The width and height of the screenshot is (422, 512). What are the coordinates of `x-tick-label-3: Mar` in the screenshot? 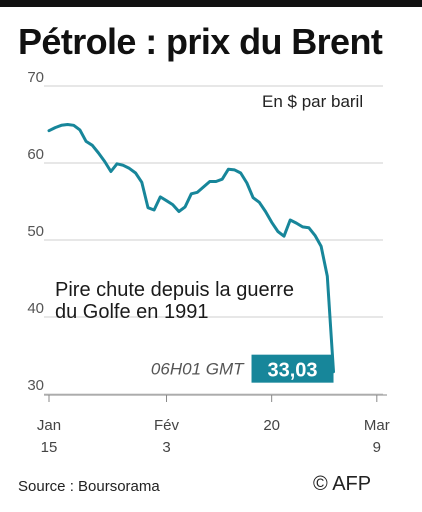 It's located at (377, 425).